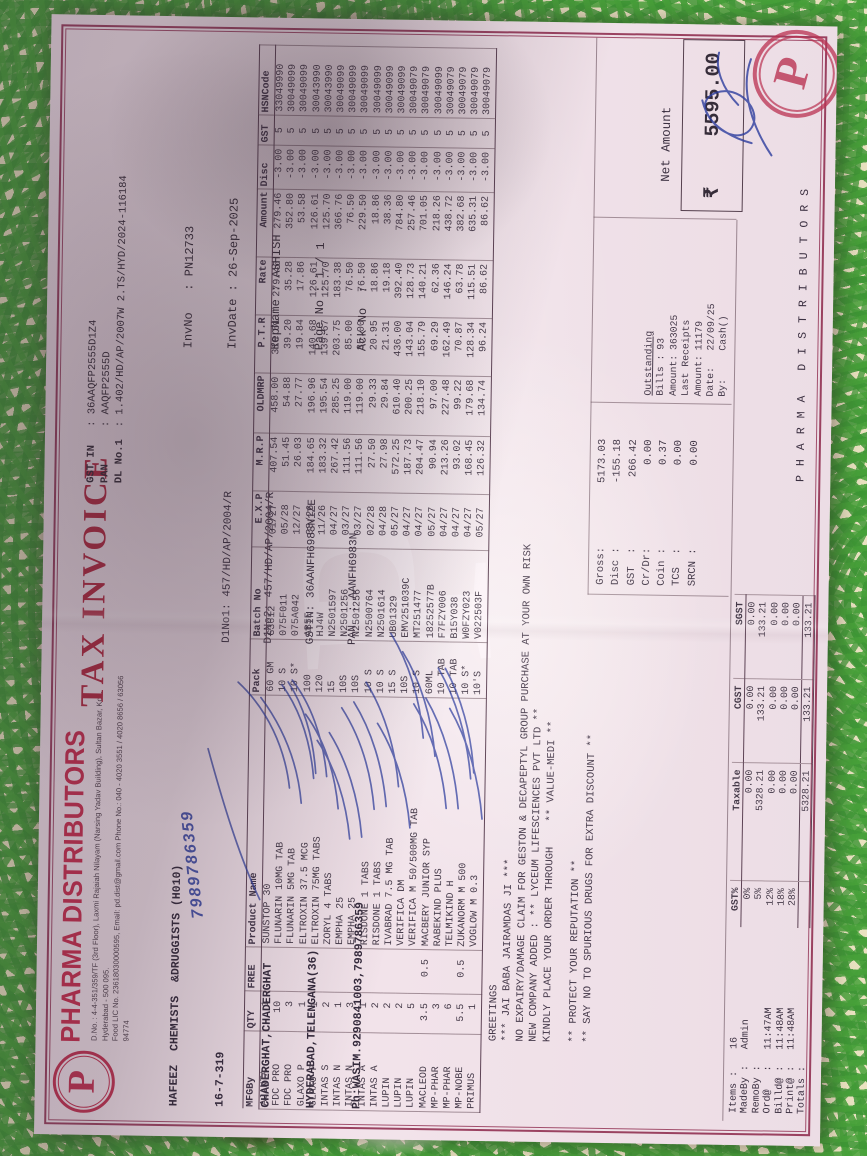  I want to click on cell-mfgby: LUPIN, so click(412, 1072).